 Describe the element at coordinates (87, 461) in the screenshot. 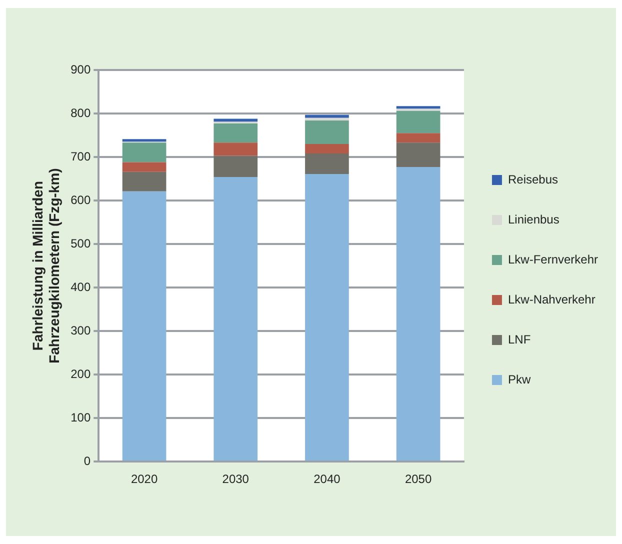

I see `y-tick-label: 0` at that location.